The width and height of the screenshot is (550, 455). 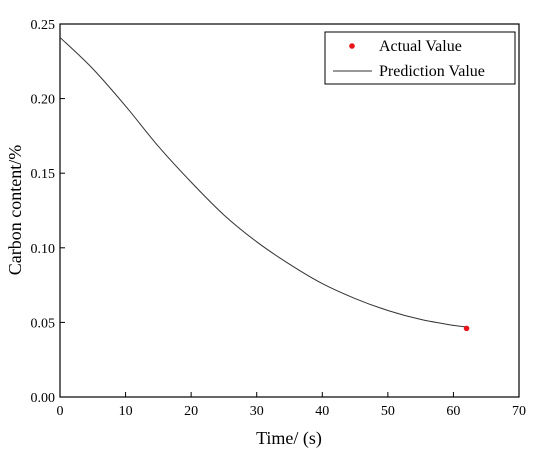 What do you see at coordinates (420, 46) in the screenshot?
I see `legend-label-actual: Actual Value` at bounding box center [420, 46].